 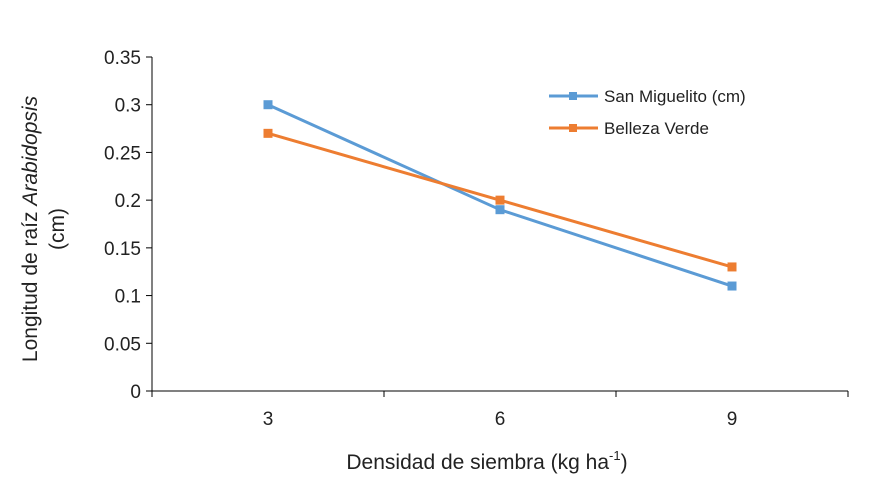 I want to click on y-tick-label: 0.3, so click(x=128, y=106).